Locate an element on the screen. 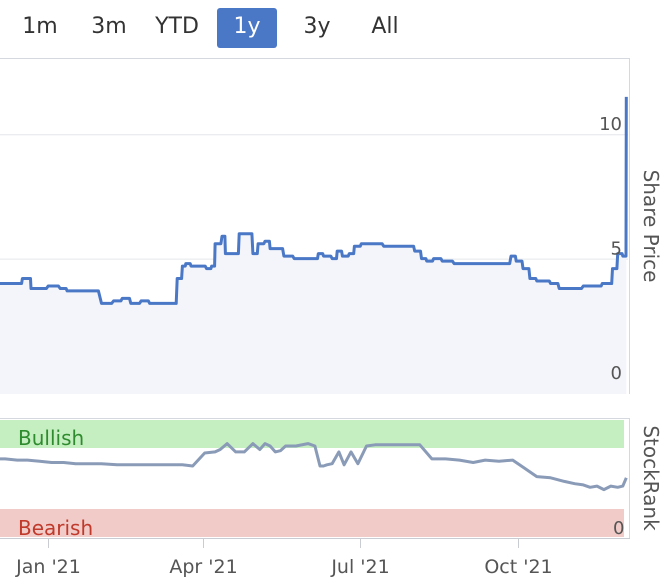  price-tick-label: 0 is located at coordinates (616, 373).